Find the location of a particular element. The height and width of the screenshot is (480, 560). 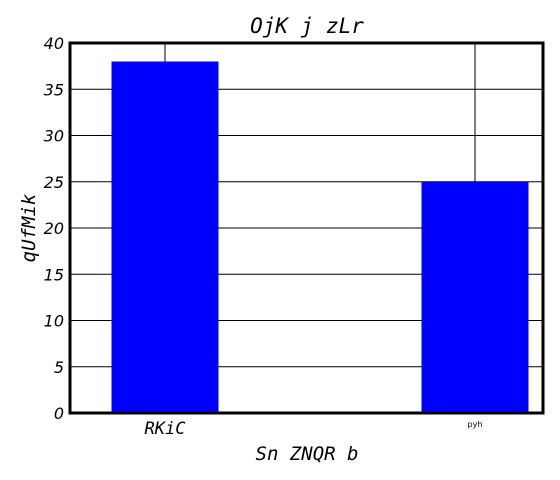

x-tick-label: pyh is located at coordinates (475, 424).